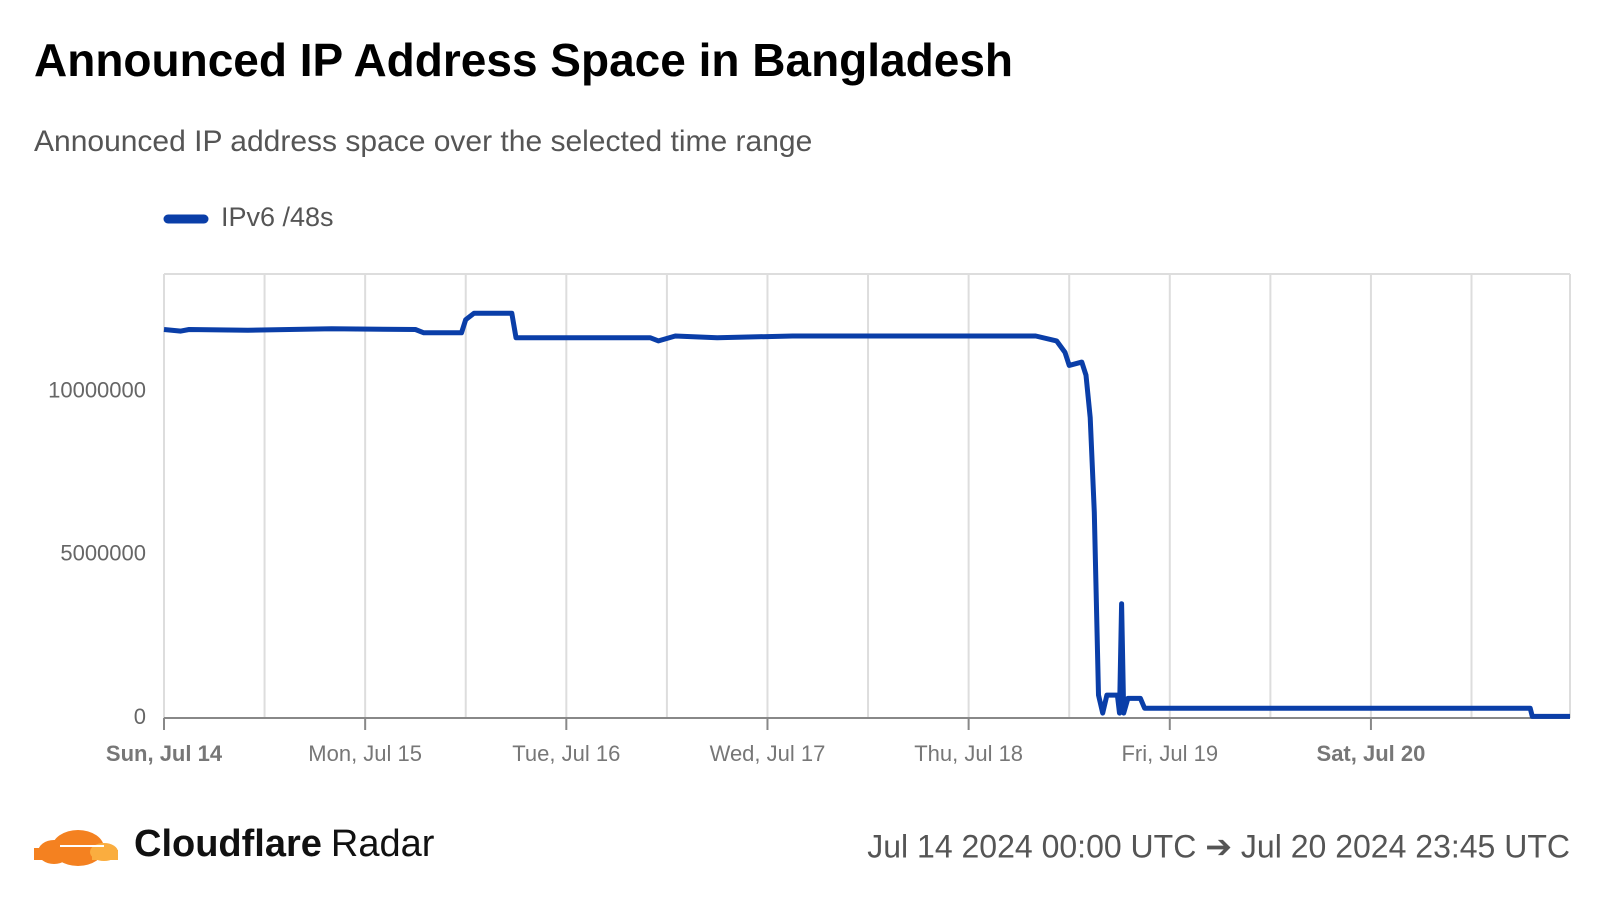 This screenshot has height=900, width=1600. Describe the element at coordinates (768, 753) in the screenshot. I see `x-tick-label: Wed, Jul 17` at that location.